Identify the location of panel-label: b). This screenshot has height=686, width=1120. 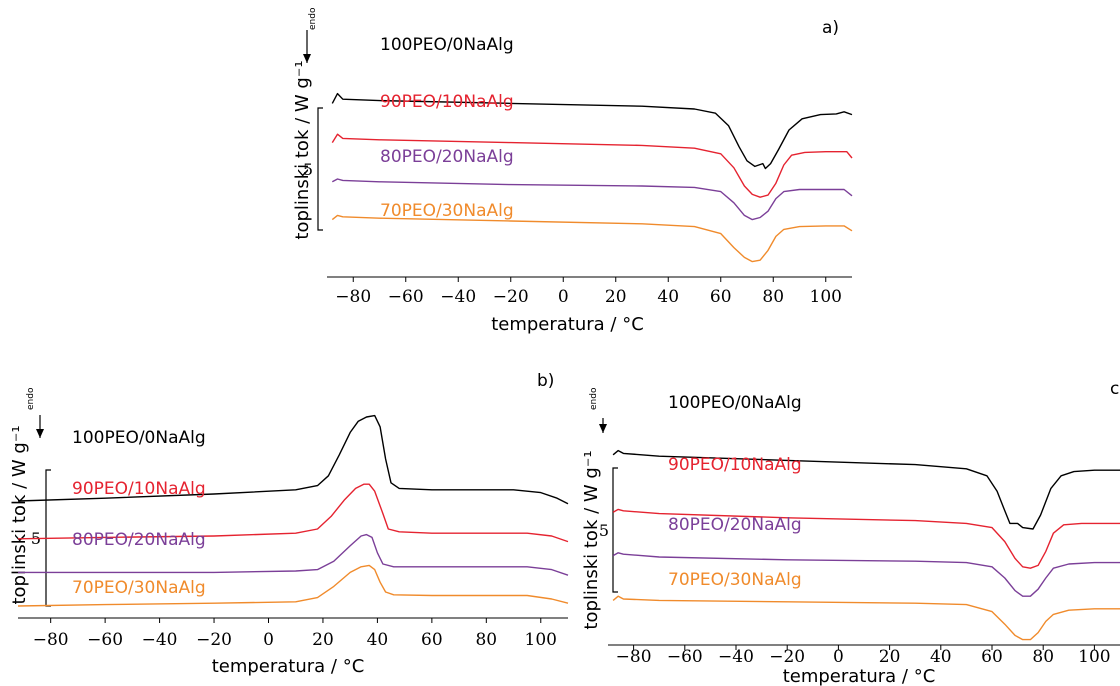
(545, 381).